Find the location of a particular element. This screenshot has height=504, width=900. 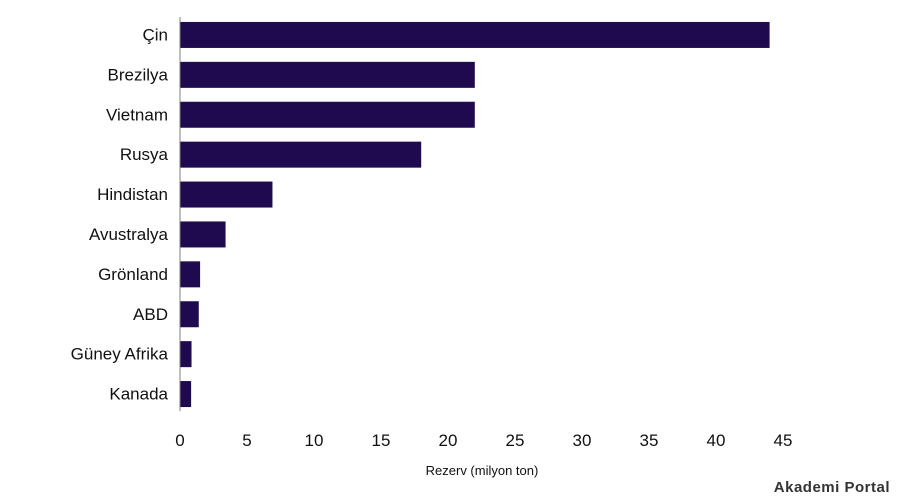

category-label: Kanada is located at coordinates (138, 394).